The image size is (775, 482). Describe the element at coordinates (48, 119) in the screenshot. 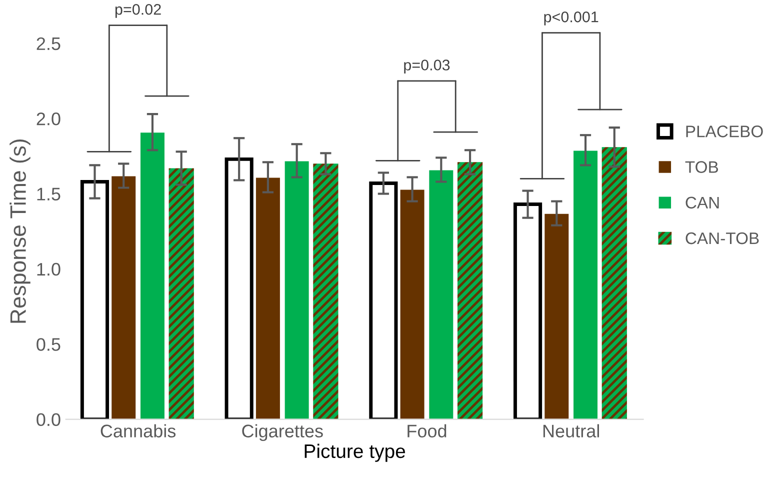

I see `y-tick-label: 2.0` at that location.